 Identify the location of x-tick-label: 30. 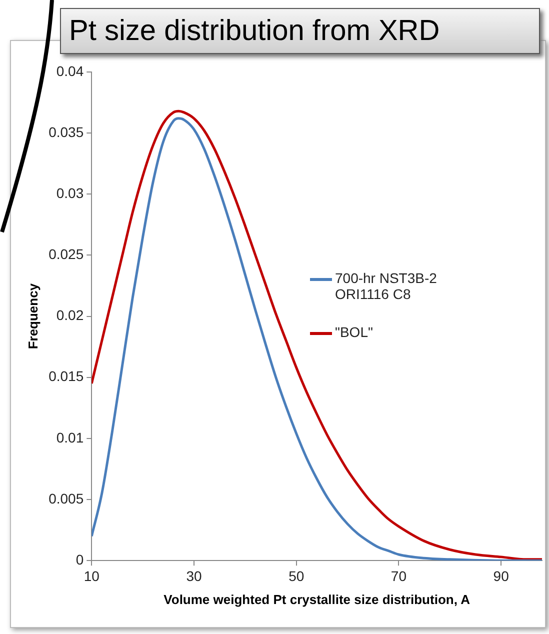
(194, 576).